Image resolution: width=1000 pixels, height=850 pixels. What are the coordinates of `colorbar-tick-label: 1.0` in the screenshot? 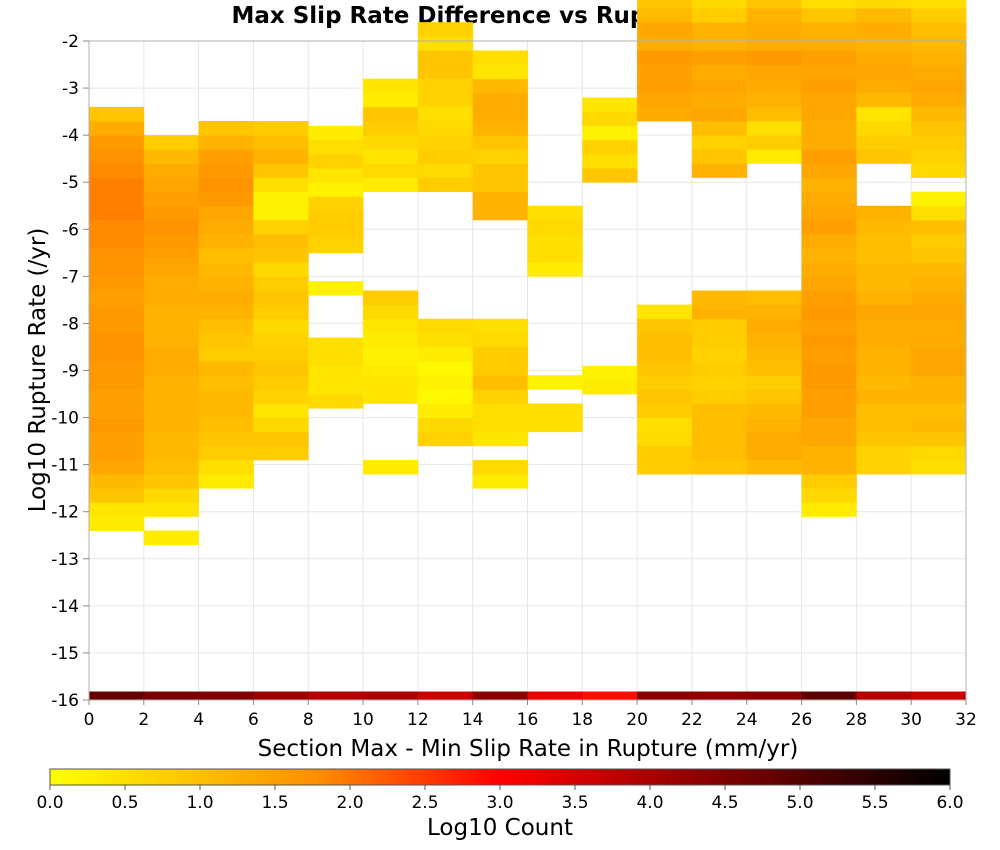 It's located at (199, 803).